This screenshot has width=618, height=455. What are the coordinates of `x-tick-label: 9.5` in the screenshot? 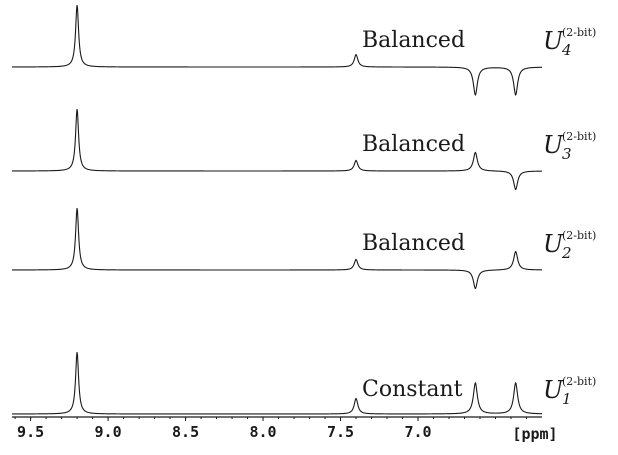 It's located at (30, 432).